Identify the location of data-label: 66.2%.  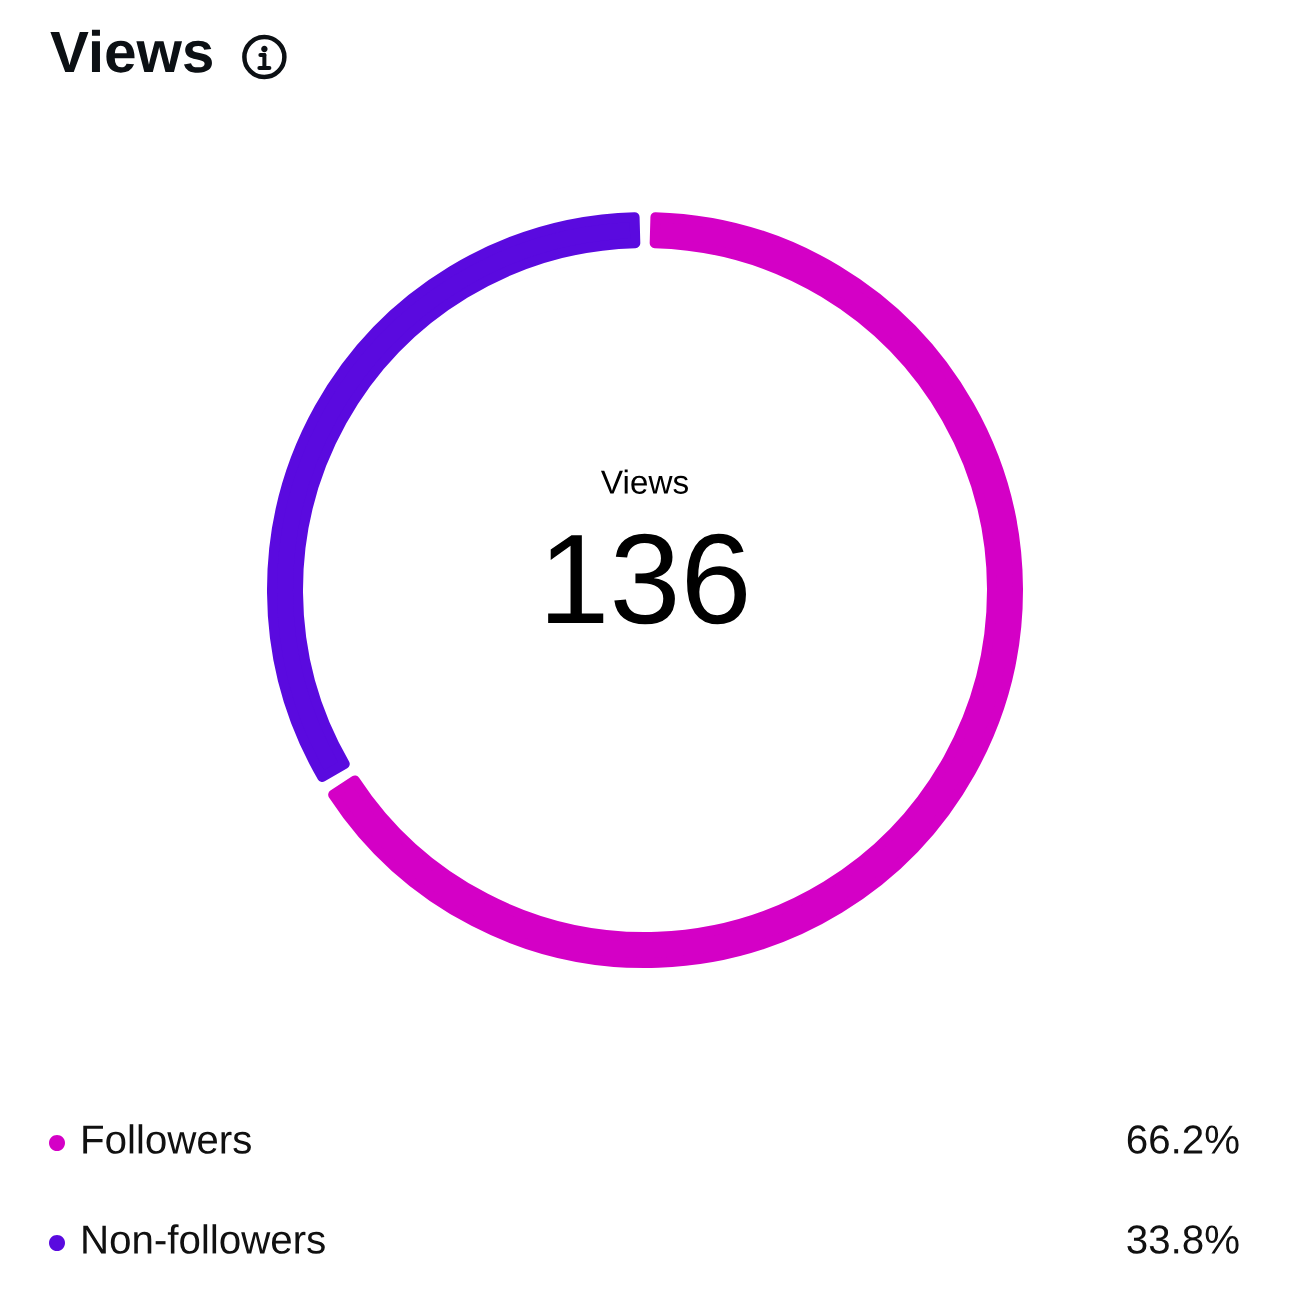
(1183, 1139).